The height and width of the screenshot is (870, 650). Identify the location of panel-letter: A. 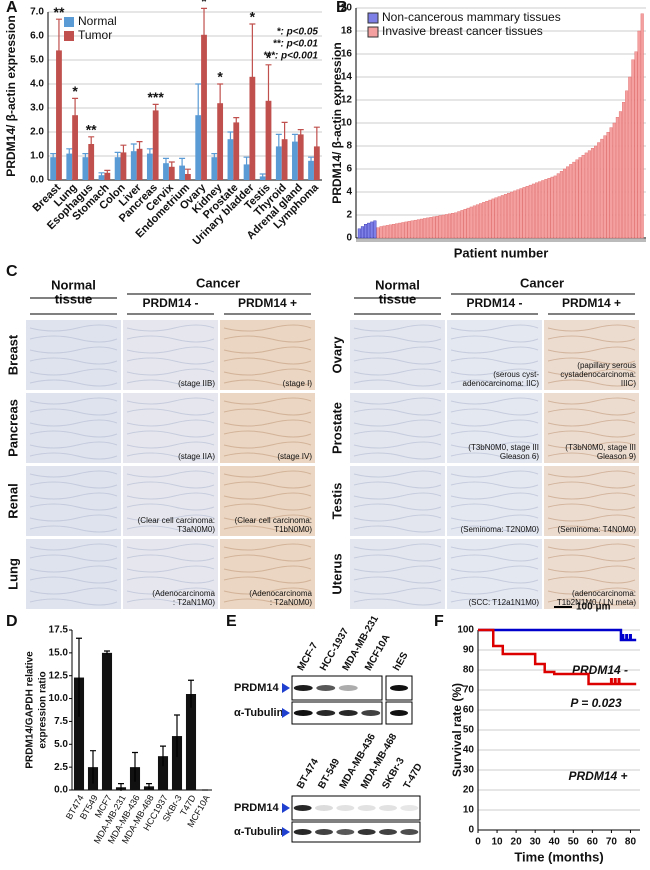
(12, 8).